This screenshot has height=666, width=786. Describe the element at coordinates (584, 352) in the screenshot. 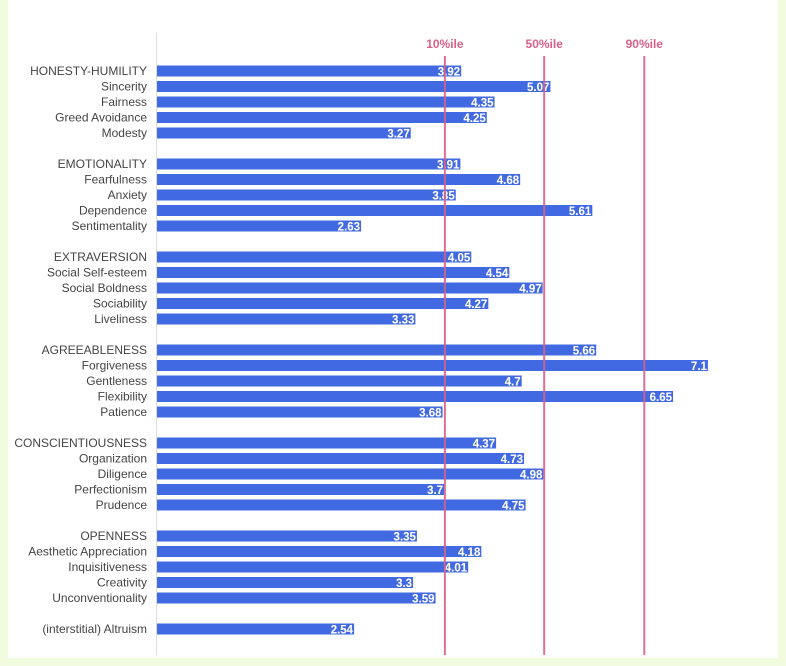

I see `bar-value-label: 5.66` at that location.